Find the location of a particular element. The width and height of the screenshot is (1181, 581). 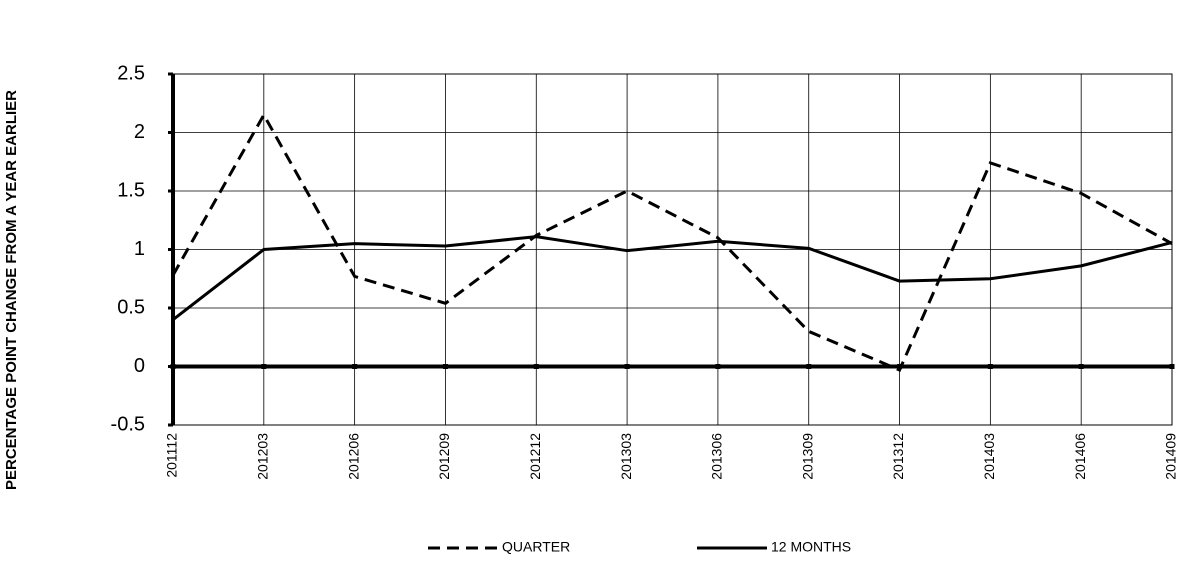

series-line is located at coordinates (672, 278).